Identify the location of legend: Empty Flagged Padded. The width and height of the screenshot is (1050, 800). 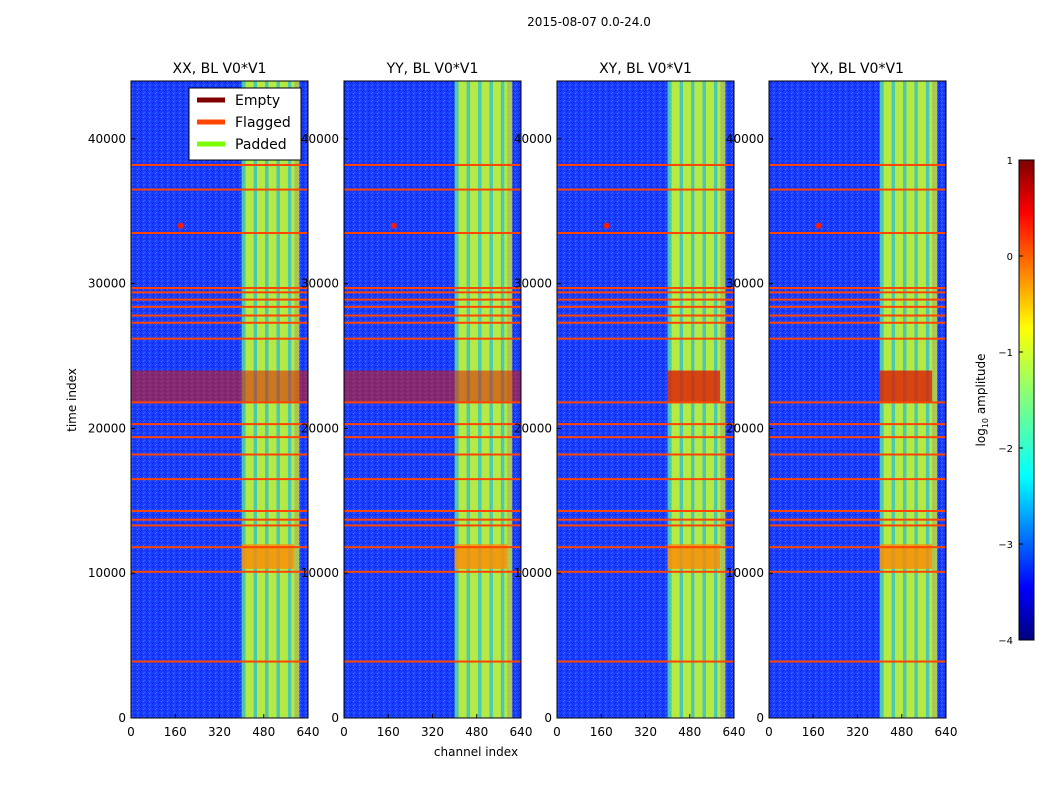
(245, 124).